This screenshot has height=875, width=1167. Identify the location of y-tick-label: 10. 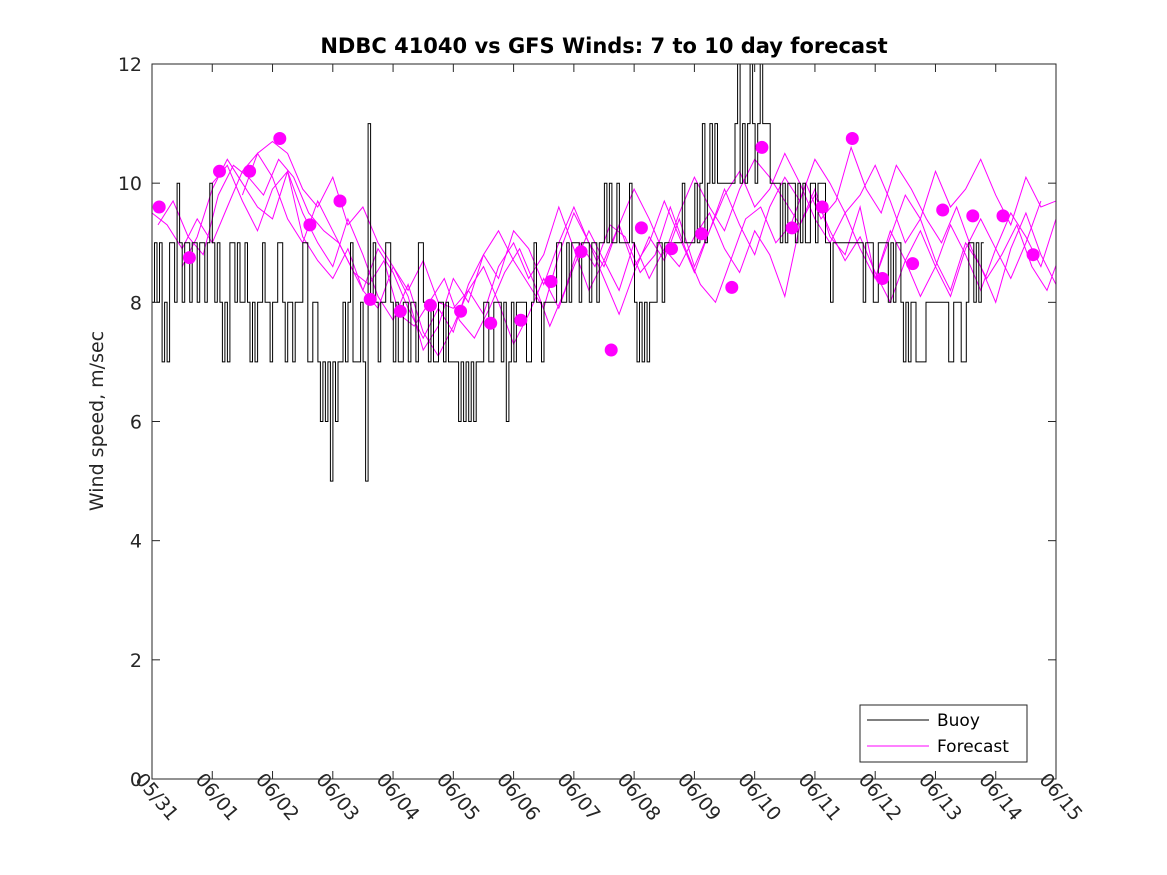
(130, 184).